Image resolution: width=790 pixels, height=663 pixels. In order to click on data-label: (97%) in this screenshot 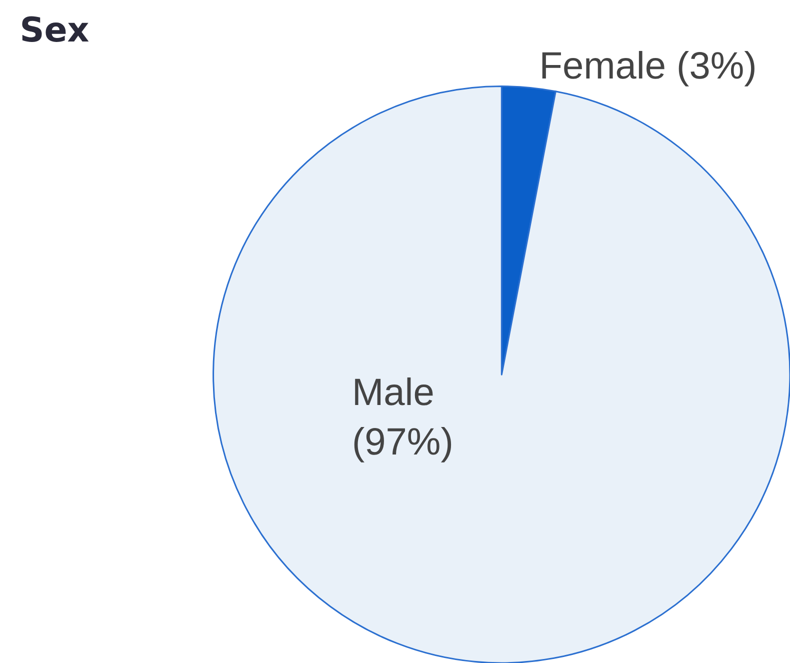, I will do `click(403, 442)`.